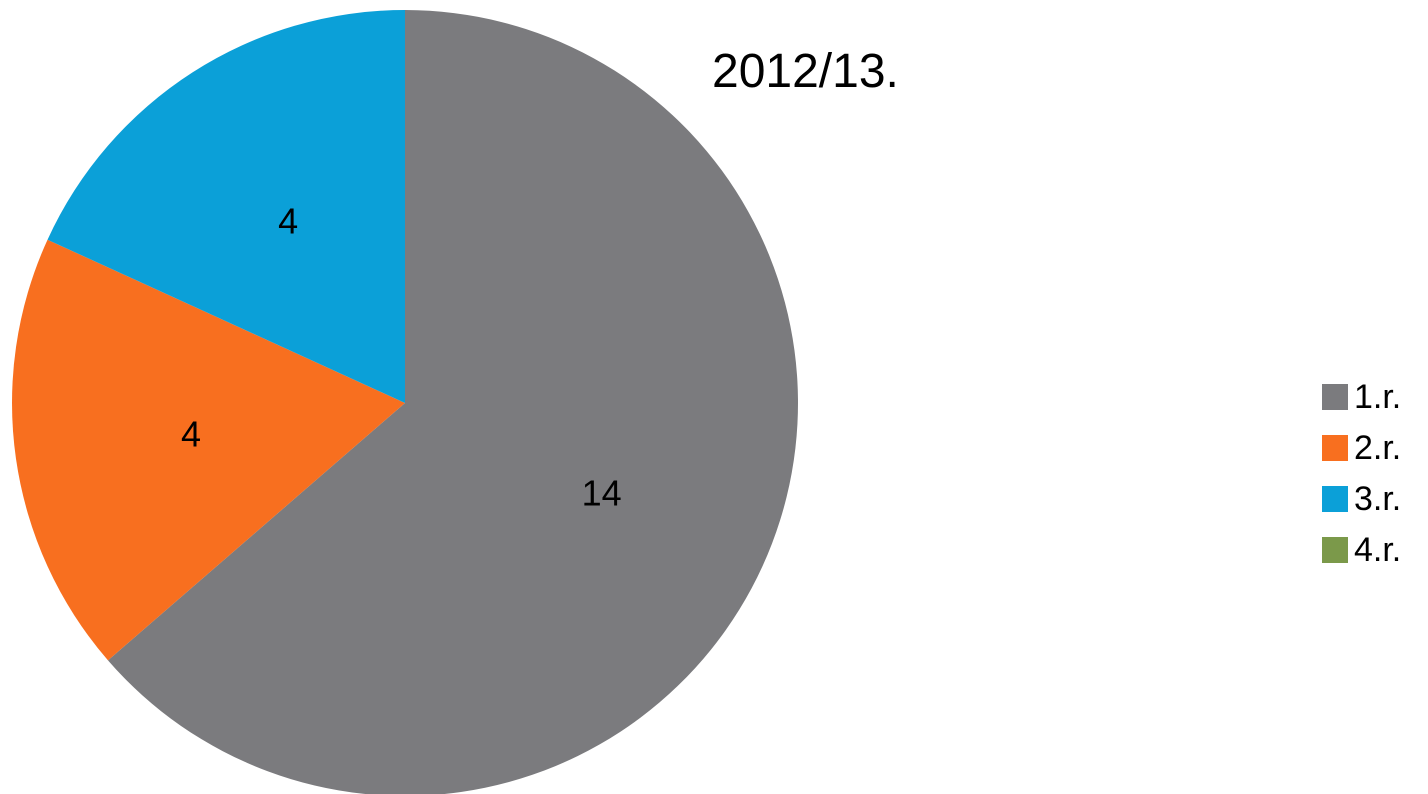  I want to click on legend-item-1: 1.r., so click(1361, 396).